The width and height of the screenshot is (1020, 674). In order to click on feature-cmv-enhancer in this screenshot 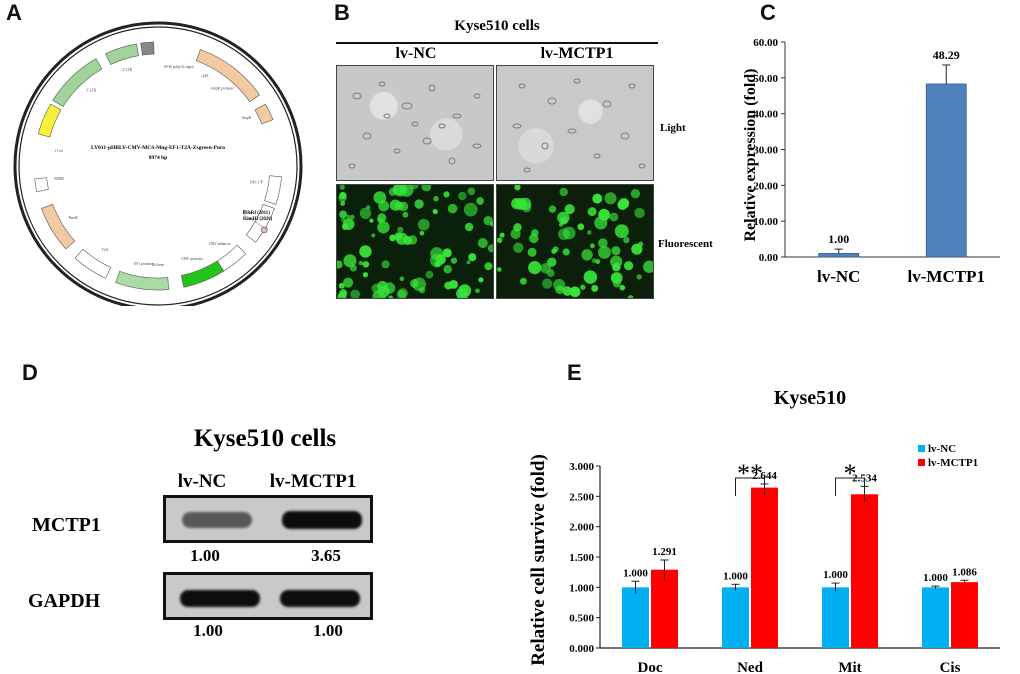, I will do `click(273, 190)`.